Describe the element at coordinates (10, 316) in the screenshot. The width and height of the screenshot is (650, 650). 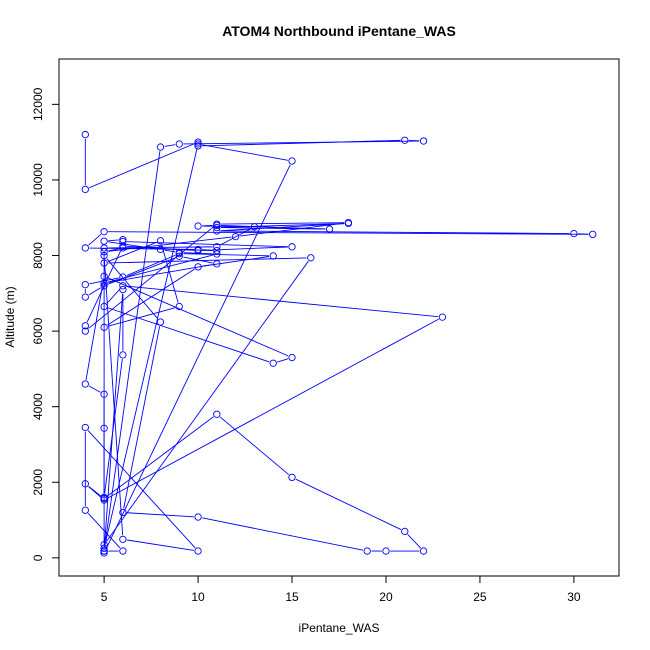
I see `y-axis-label: Altitude (m)` at that location.